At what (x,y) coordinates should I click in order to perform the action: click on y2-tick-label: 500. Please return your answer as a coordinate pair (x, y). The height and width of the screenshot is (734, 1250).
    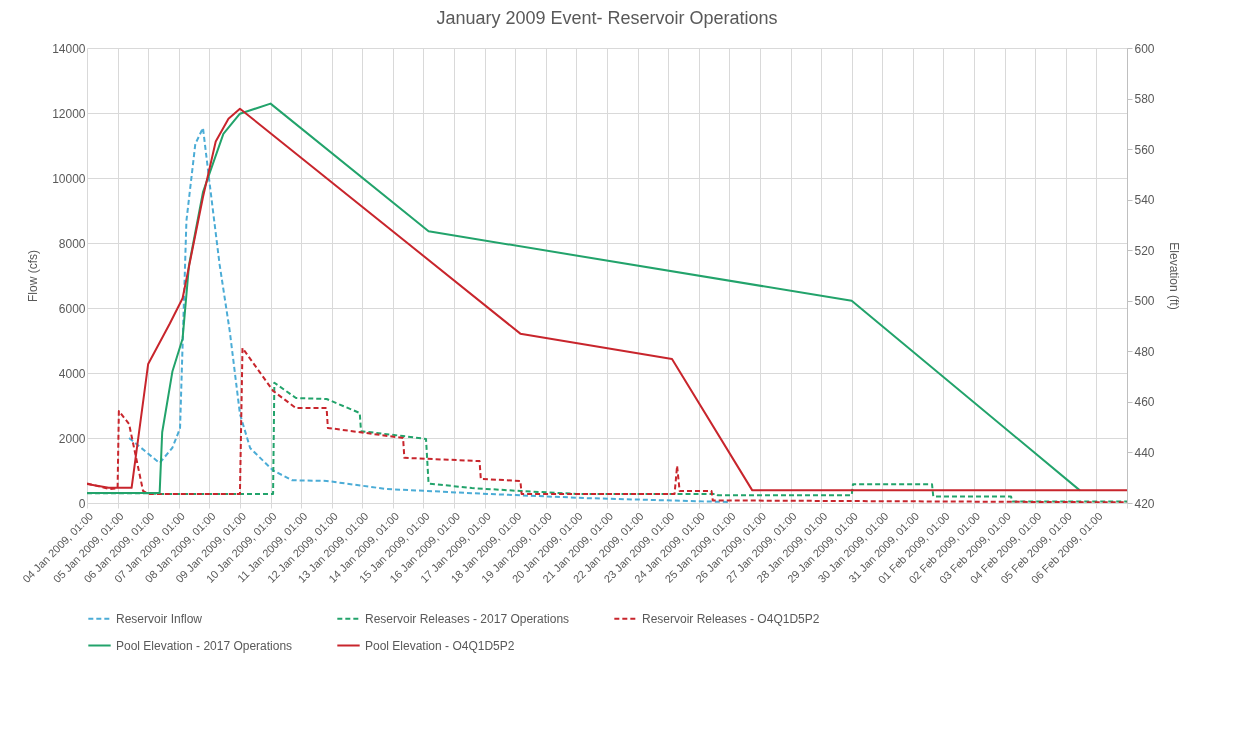
    Looking at the image, I should click on (1144, 301).